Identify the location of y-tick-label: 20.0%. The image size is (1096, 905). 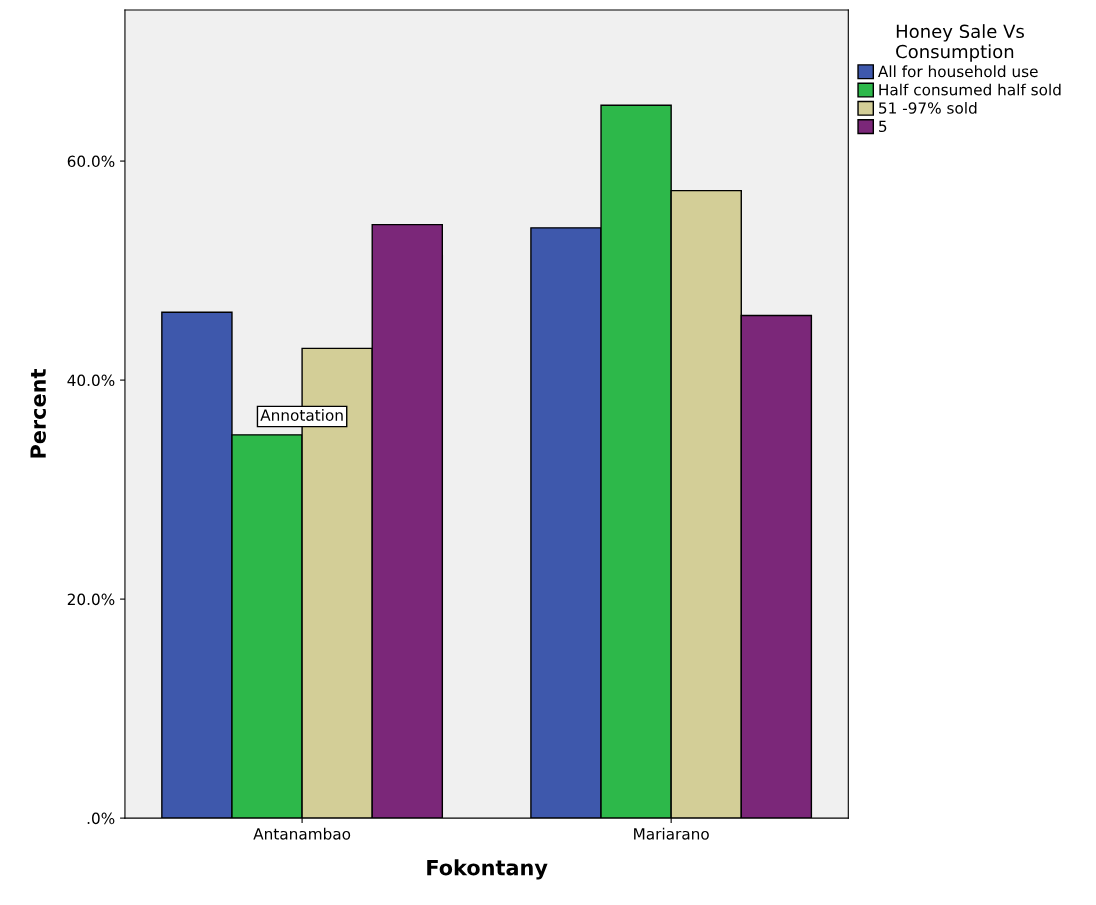
(91, 599).